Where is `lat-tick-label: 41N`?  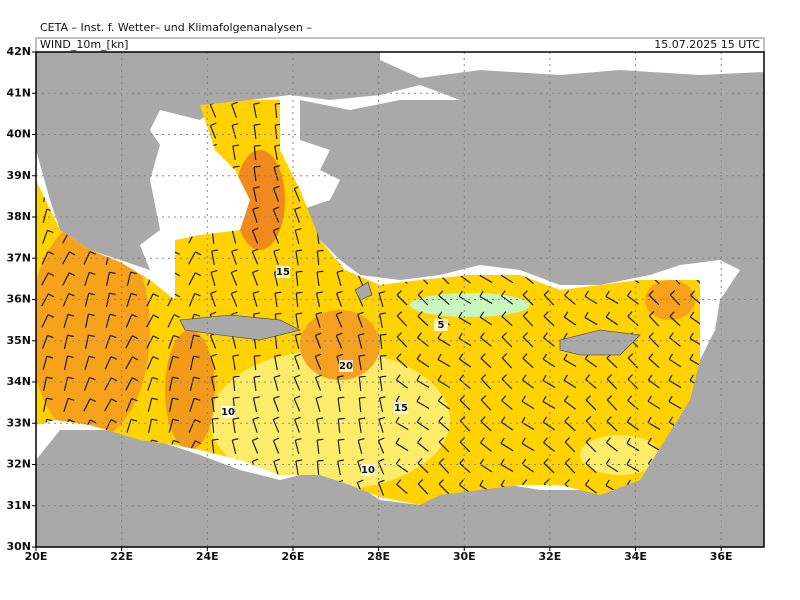 lat-tick-label: 41N is located at coordinates (18, 92).